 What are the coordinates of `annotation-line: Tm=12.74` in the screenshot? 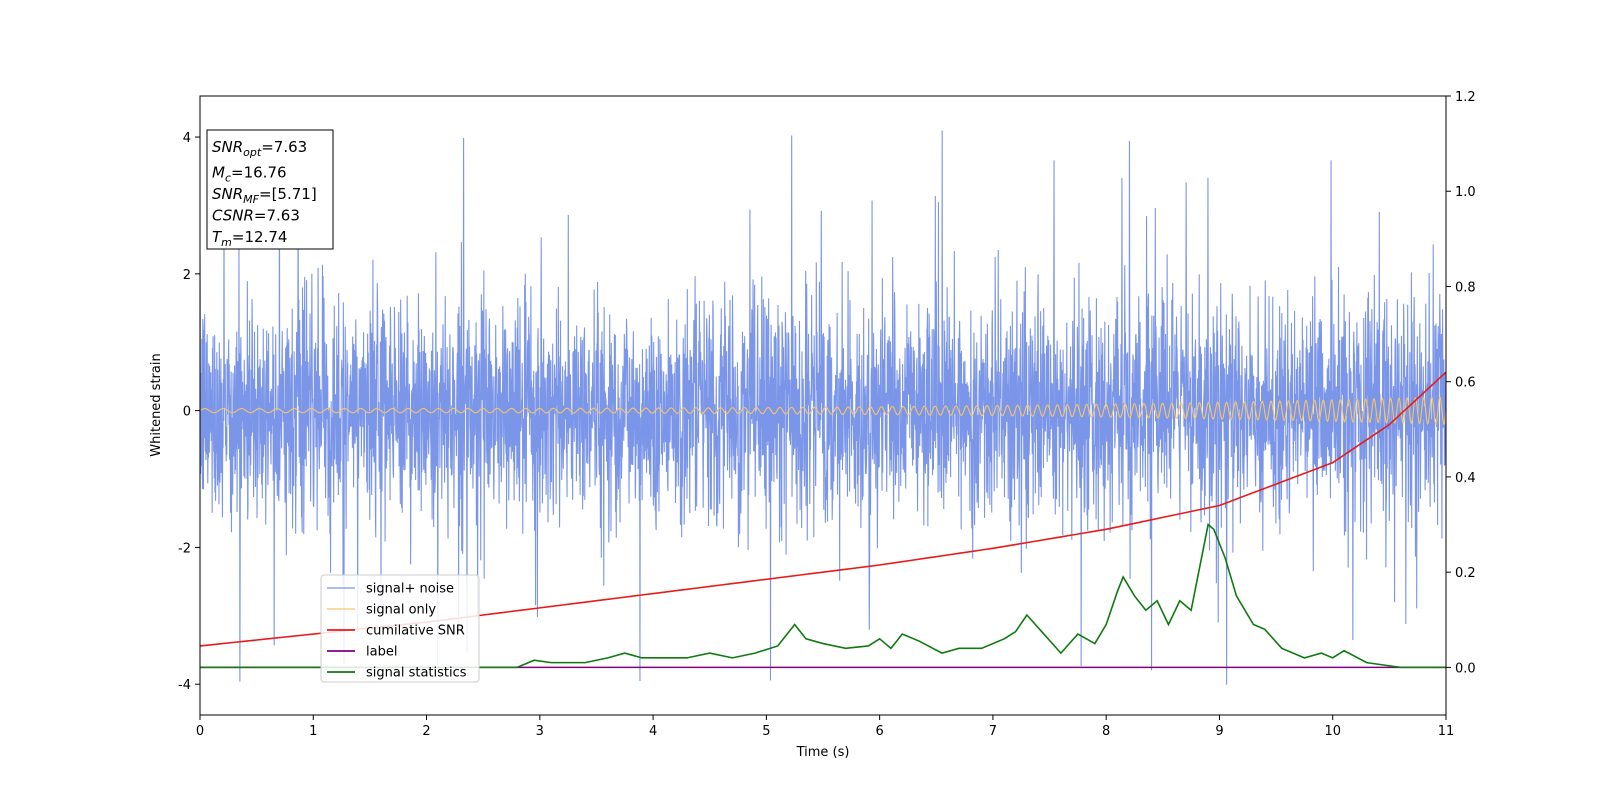 It's located at (249, 238).